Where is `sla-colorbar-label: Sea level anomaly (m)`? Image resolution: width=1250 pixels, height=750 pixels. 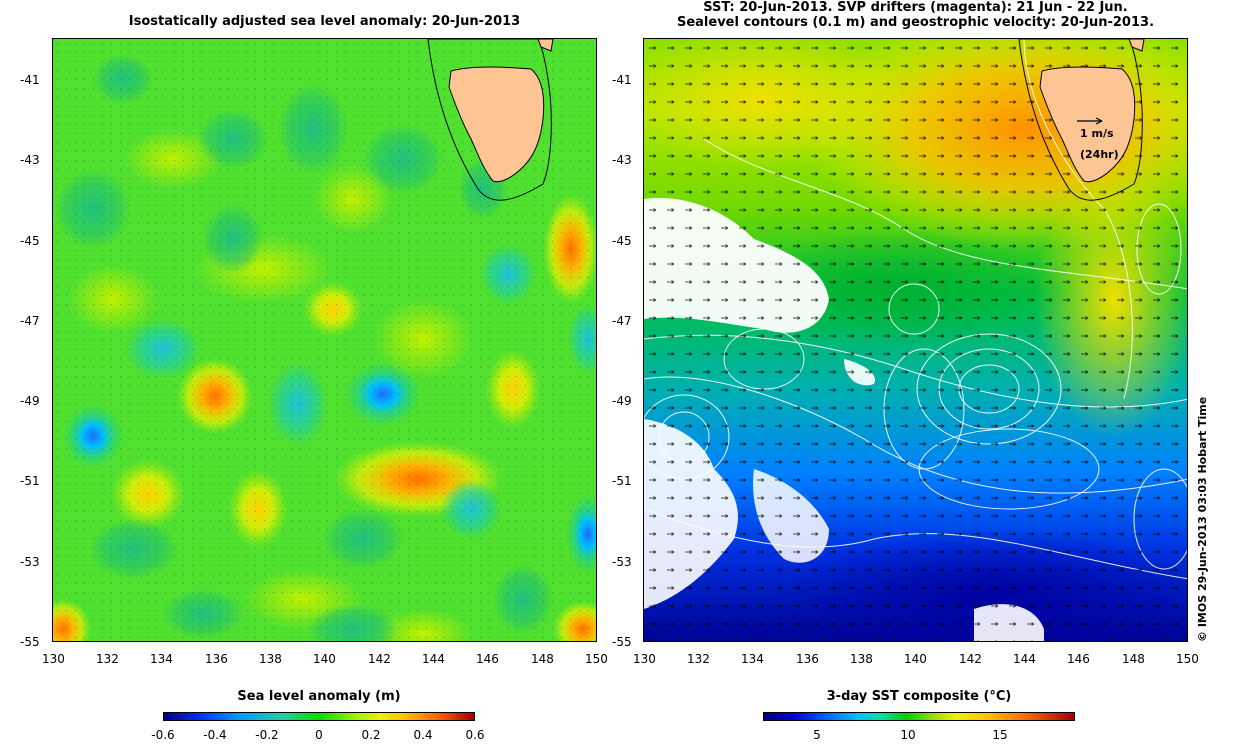 sla-colorbar-label: Sea level anomaly (m) is located at coordinates (319, 696).